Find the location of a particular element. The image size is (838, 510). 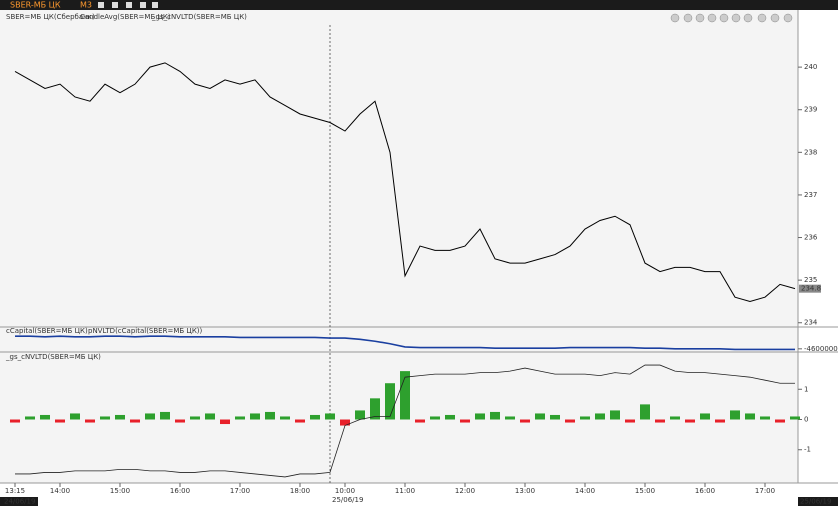

date-end: 25/06/19 is located at coordinates (815, 502).